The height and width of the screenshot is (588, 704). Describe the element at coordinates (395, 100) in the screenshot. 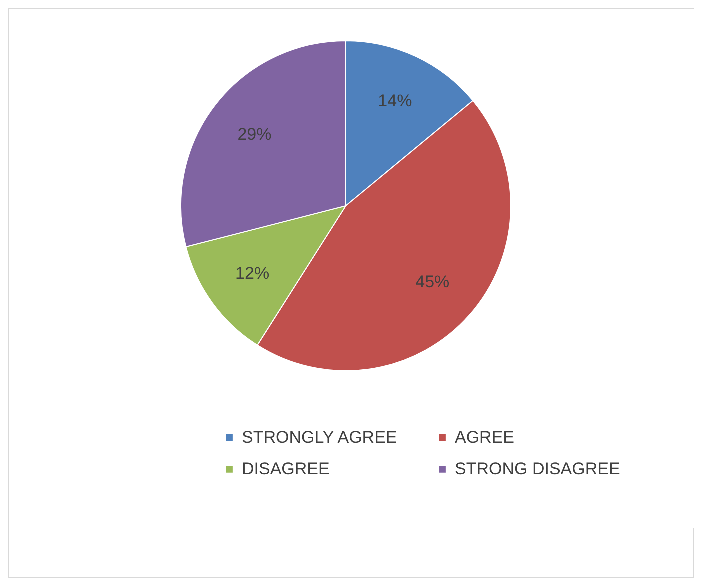

I see `data-label: 14%` at that location.